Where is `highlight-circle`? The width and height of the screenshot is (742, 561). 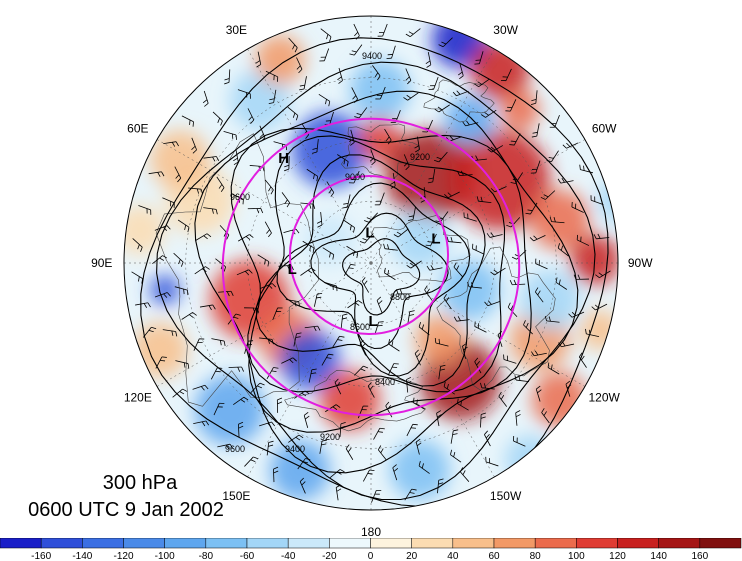 highlight-circle is located at coordinates (369, 255).